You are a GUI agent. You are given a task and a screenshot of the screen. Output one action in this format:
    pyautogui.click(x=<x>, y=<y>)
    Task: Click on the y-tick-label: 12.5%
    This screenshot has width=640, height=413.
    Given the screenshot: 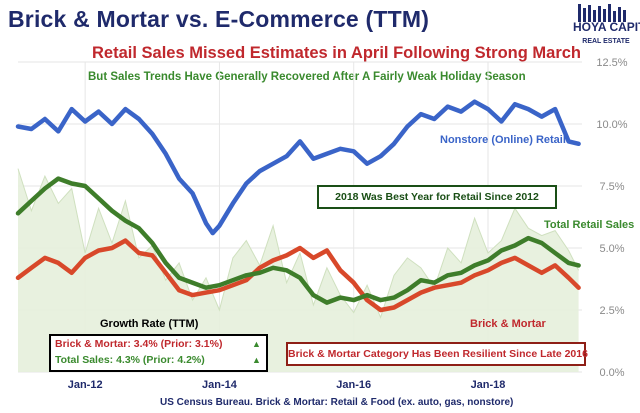 What is the action you would take?
    pyautogui.click(x=611, y=63)
    